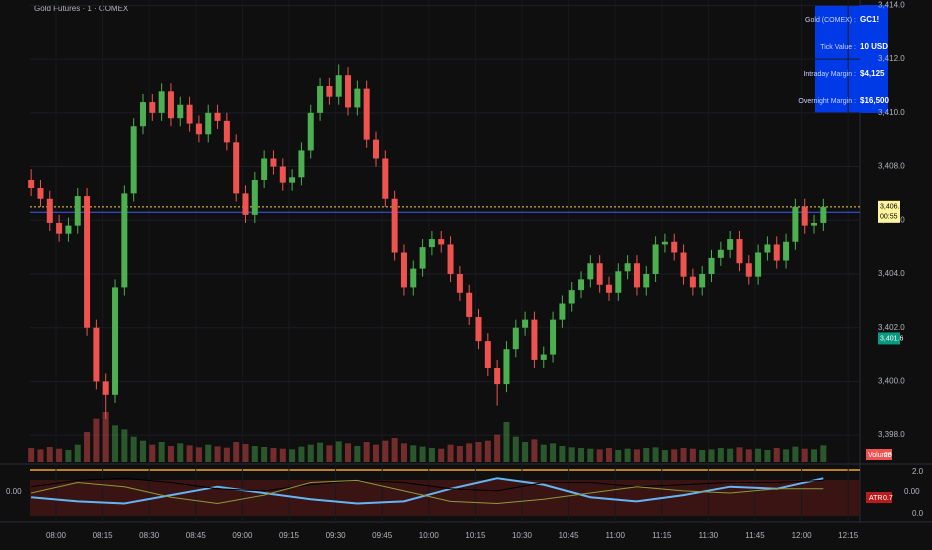  Describe the element at coordinates (889, 217) in the screenshot. I see `price-label-sub: 00:55` at that location.